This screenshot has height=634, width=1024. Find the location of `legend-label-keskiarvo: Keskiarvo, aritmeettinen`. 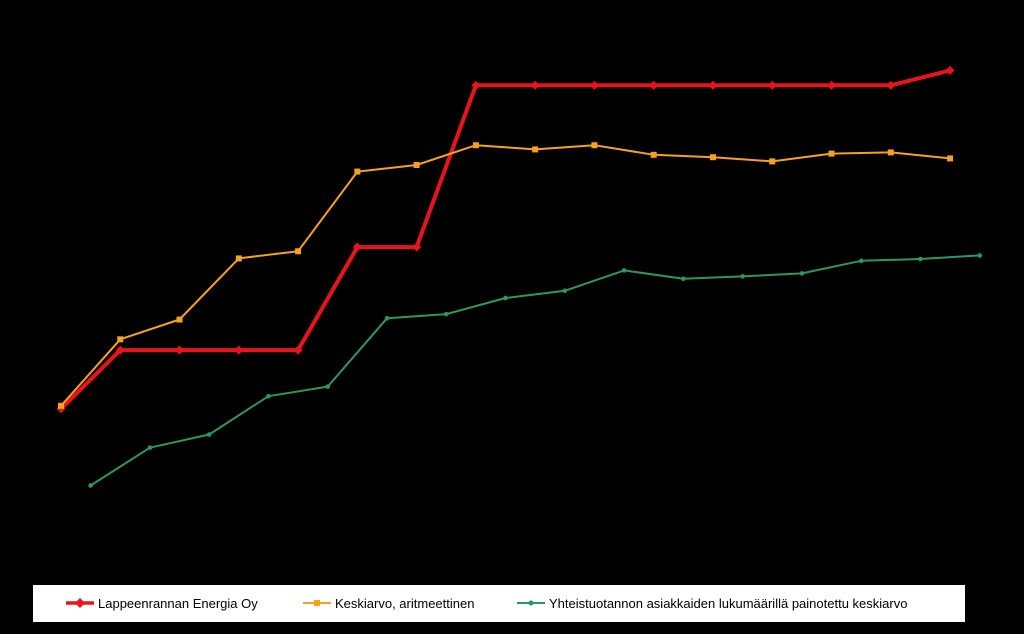

legend-label-keskiarvo: Keskiarvo, aritmeettinen is located at coordinates (404, 603).